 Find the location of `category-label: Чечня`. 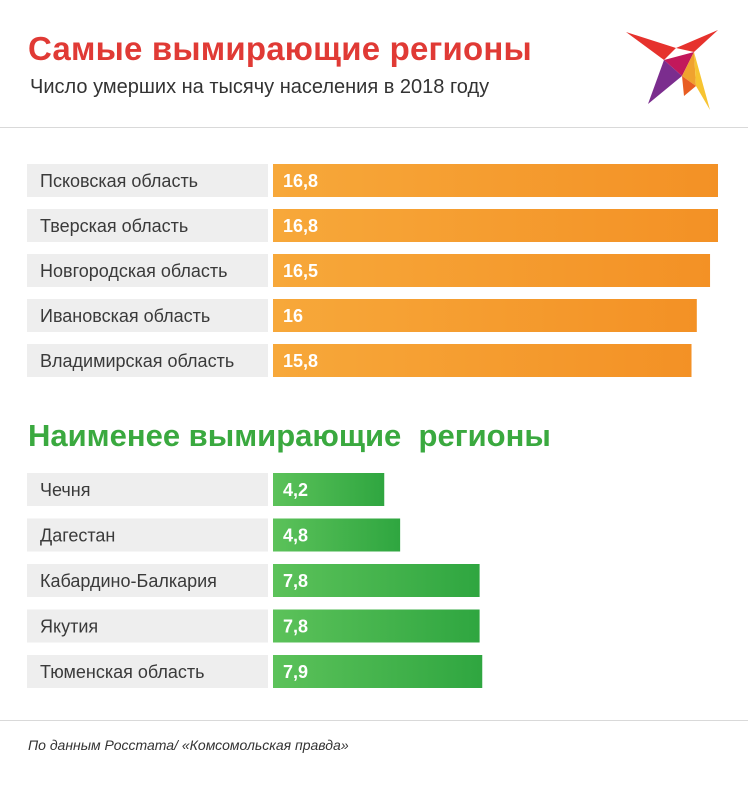

category-label: Чечня is located at coordinates (65, 490).